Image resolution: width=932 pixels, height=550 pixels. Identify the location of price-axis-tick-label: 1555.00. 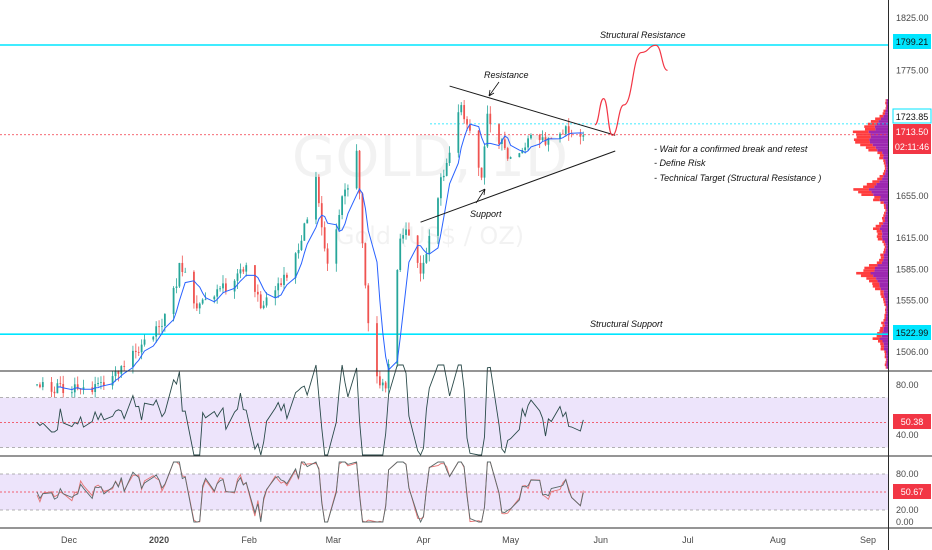
(912, 301).